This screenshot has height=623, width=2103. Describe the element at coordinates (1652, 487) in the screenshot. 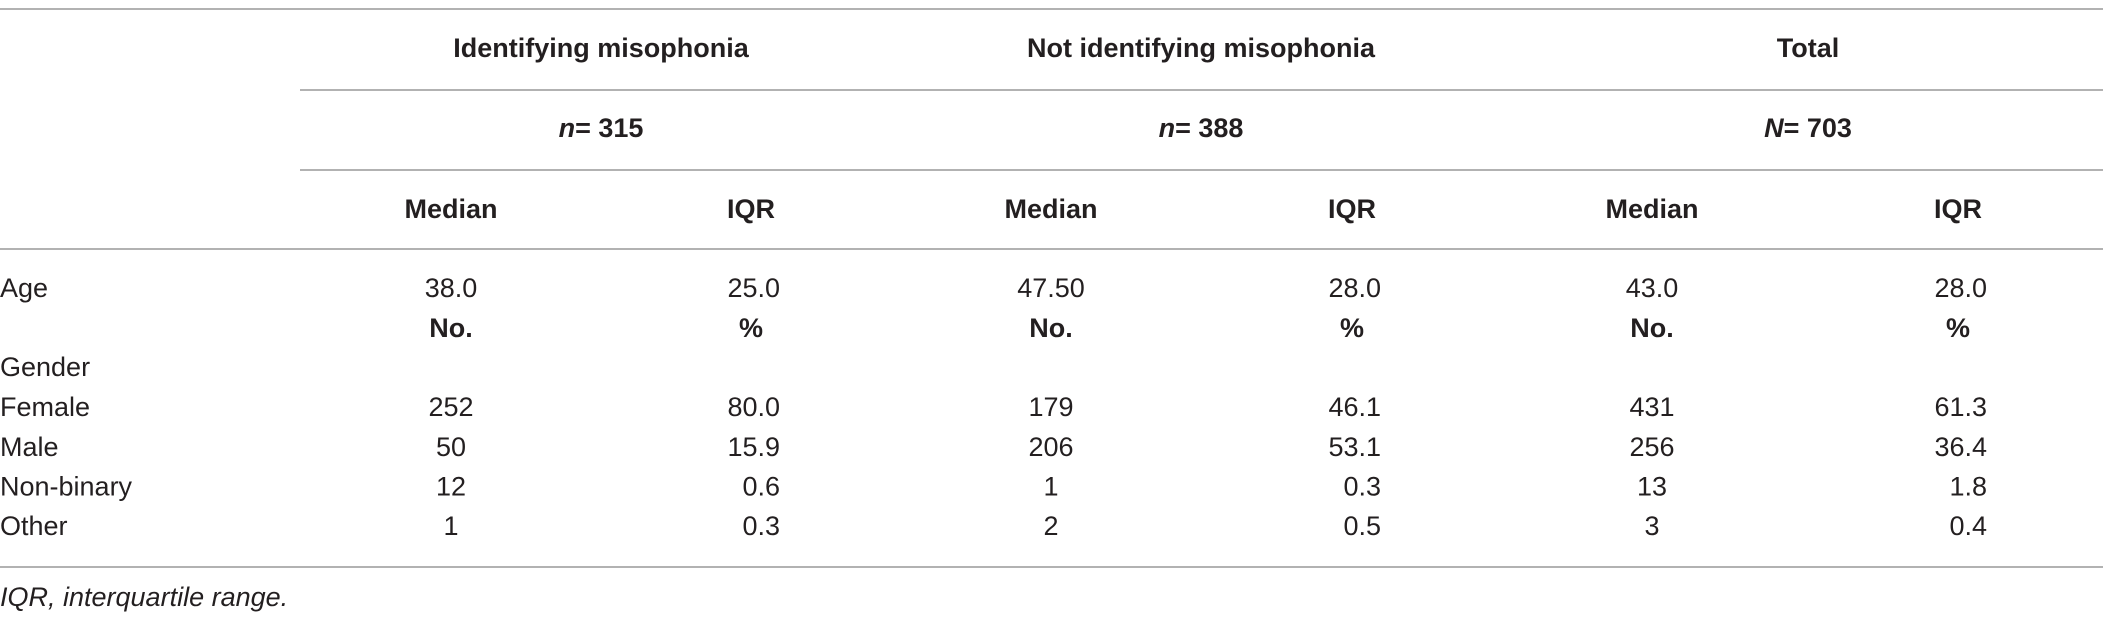

I see `cell: 13` at that location.